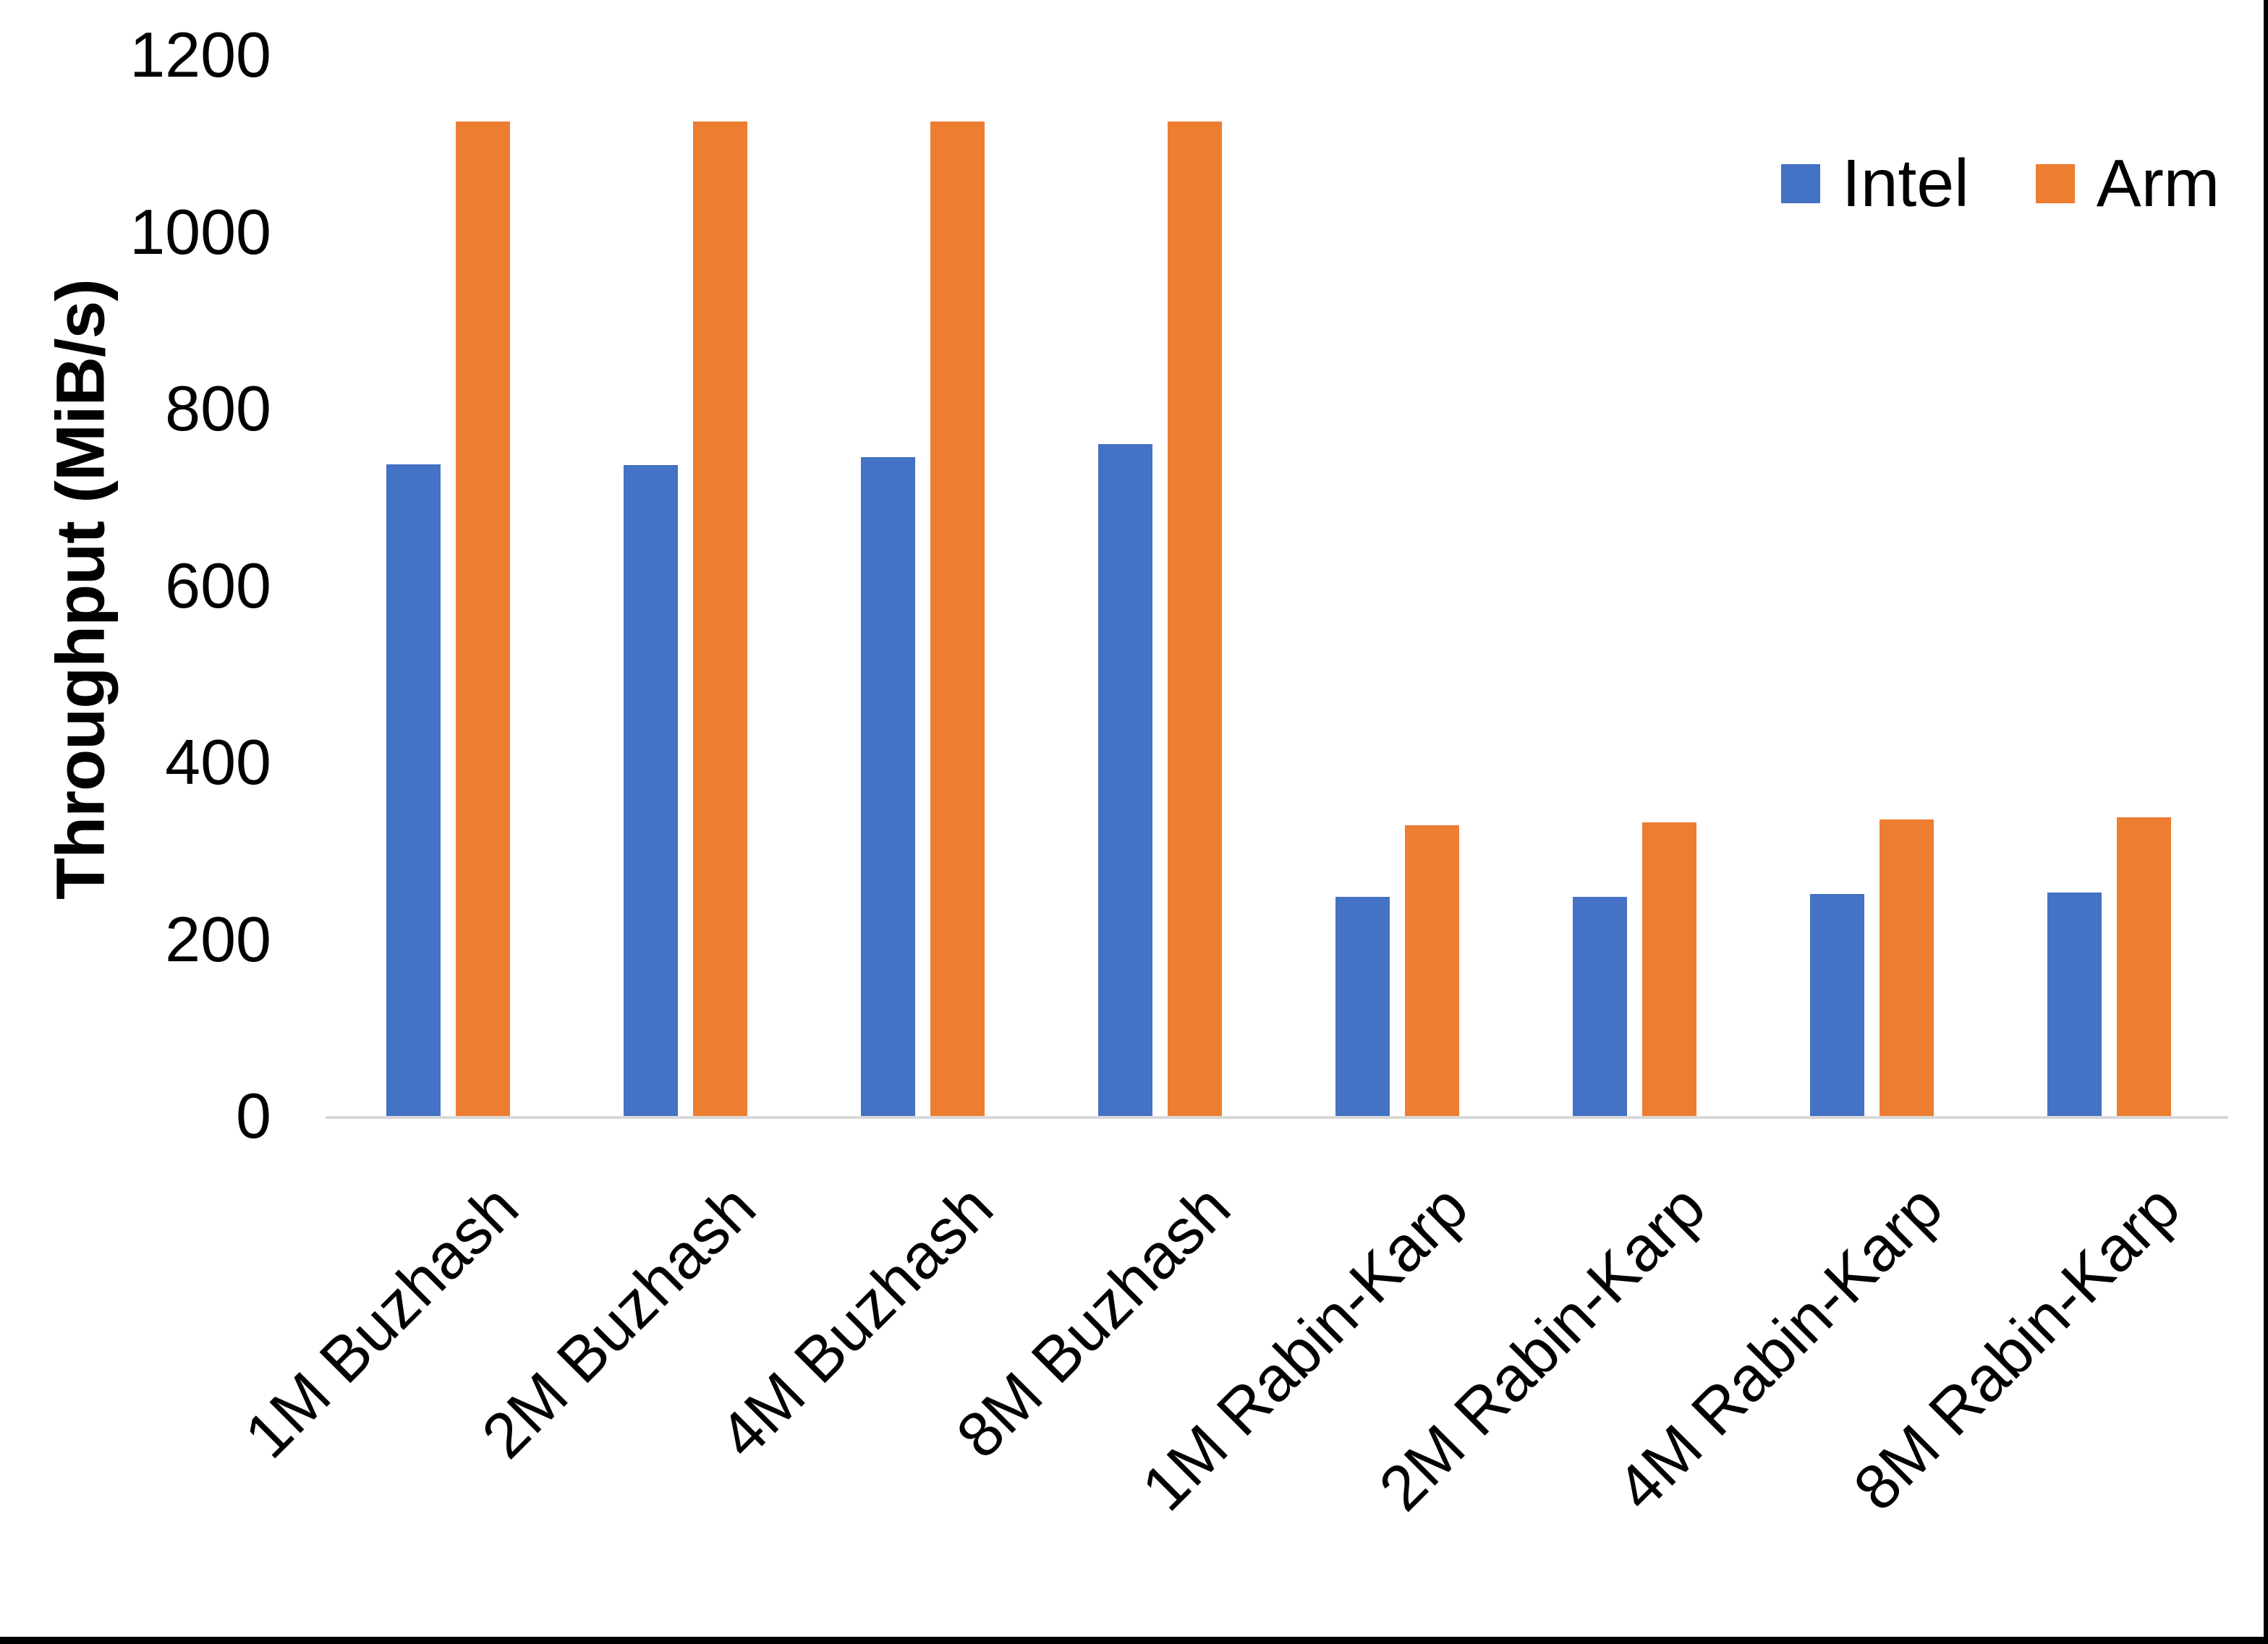 The width and height of the screenshot is (2268, 1644). What do you see at coordinates (651, 790) in the screenshot?
I see `bar-intel-2m-buzhash` at bounding box center [651, 790].